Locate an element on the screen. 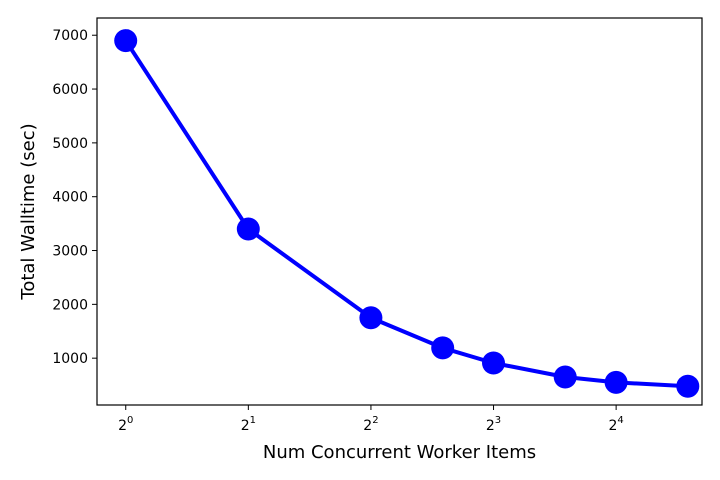 The image size is (720, 480). y-tick-label: 6000 is located at coordinates (70, 90).